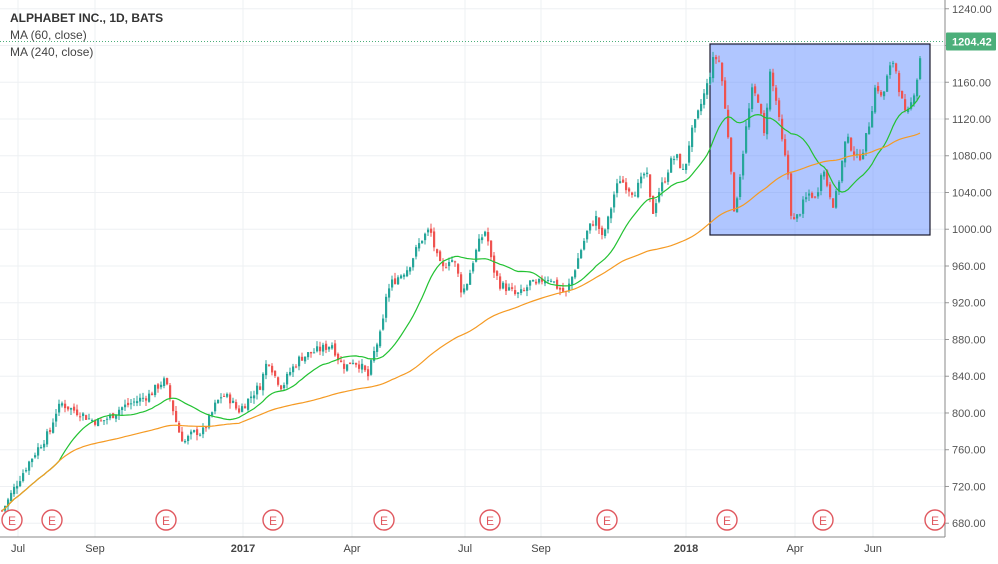 This screenshot has height=564, width=998. Describe the element at coordinates (969, 487) in the screenshot. I see `y-tick-label: 720.00` at that location.